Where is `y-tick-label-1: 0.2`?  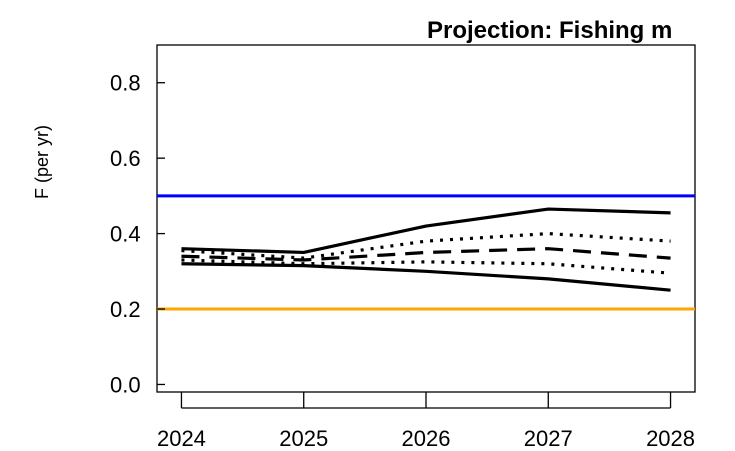
y-tick-label-1: 0.2 is located at coordinates (125, 309).